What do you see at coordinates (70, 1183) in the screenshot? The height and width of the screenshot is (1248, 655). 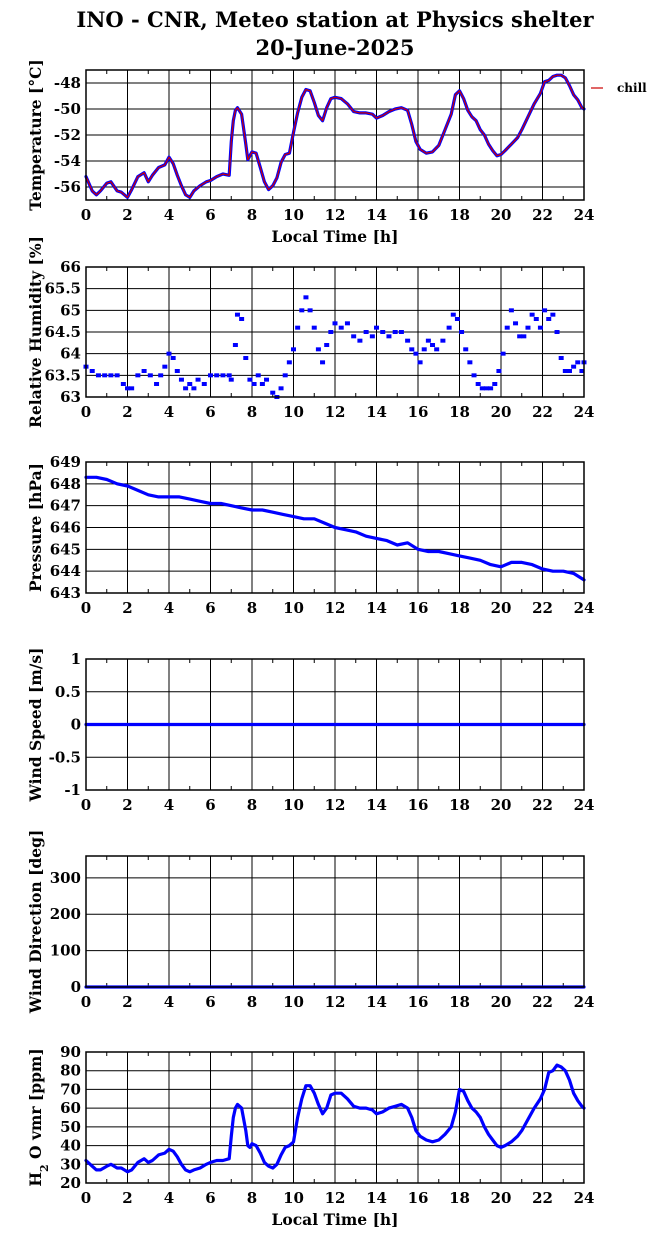 I see `y-tick-label: 20` at bounding box center [70, 1183].